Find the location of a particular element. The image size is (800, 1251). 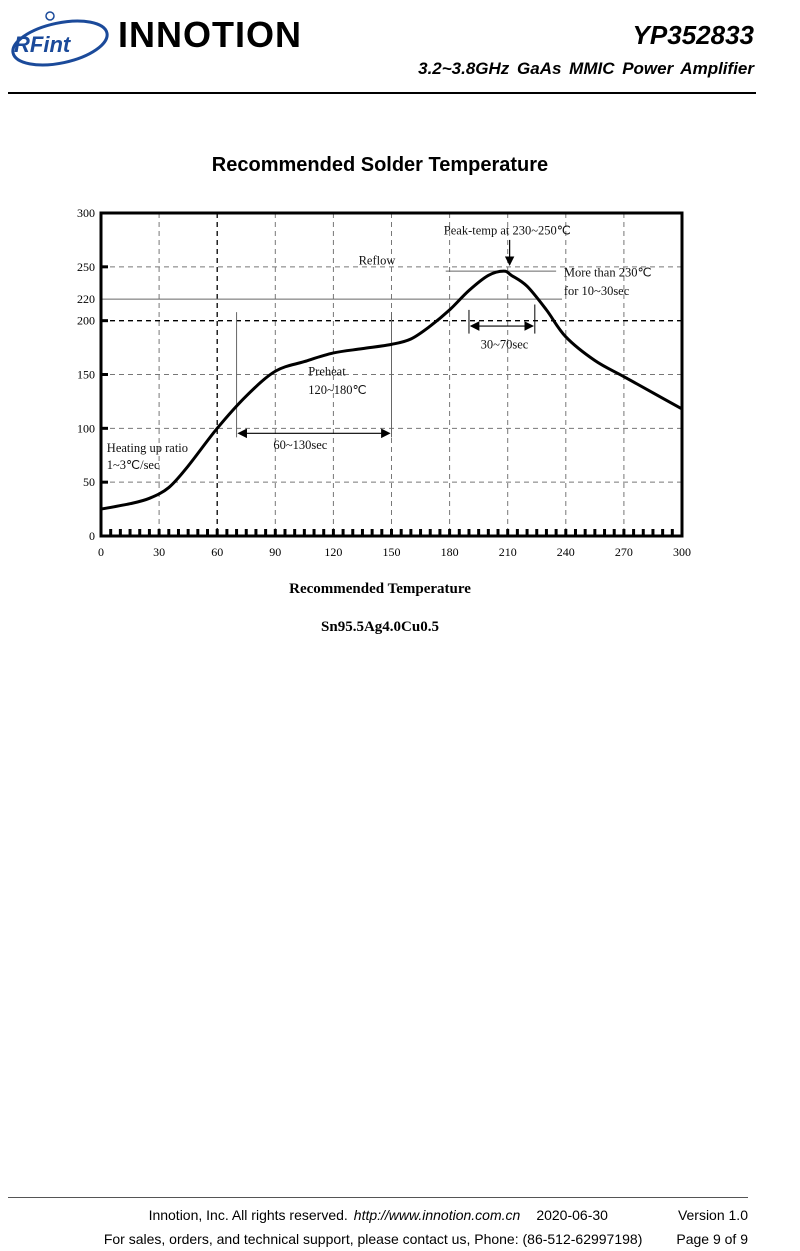

y-tick-labels: 0 50 100 150 200 220 250 300 is located at coordinates (86, 374).